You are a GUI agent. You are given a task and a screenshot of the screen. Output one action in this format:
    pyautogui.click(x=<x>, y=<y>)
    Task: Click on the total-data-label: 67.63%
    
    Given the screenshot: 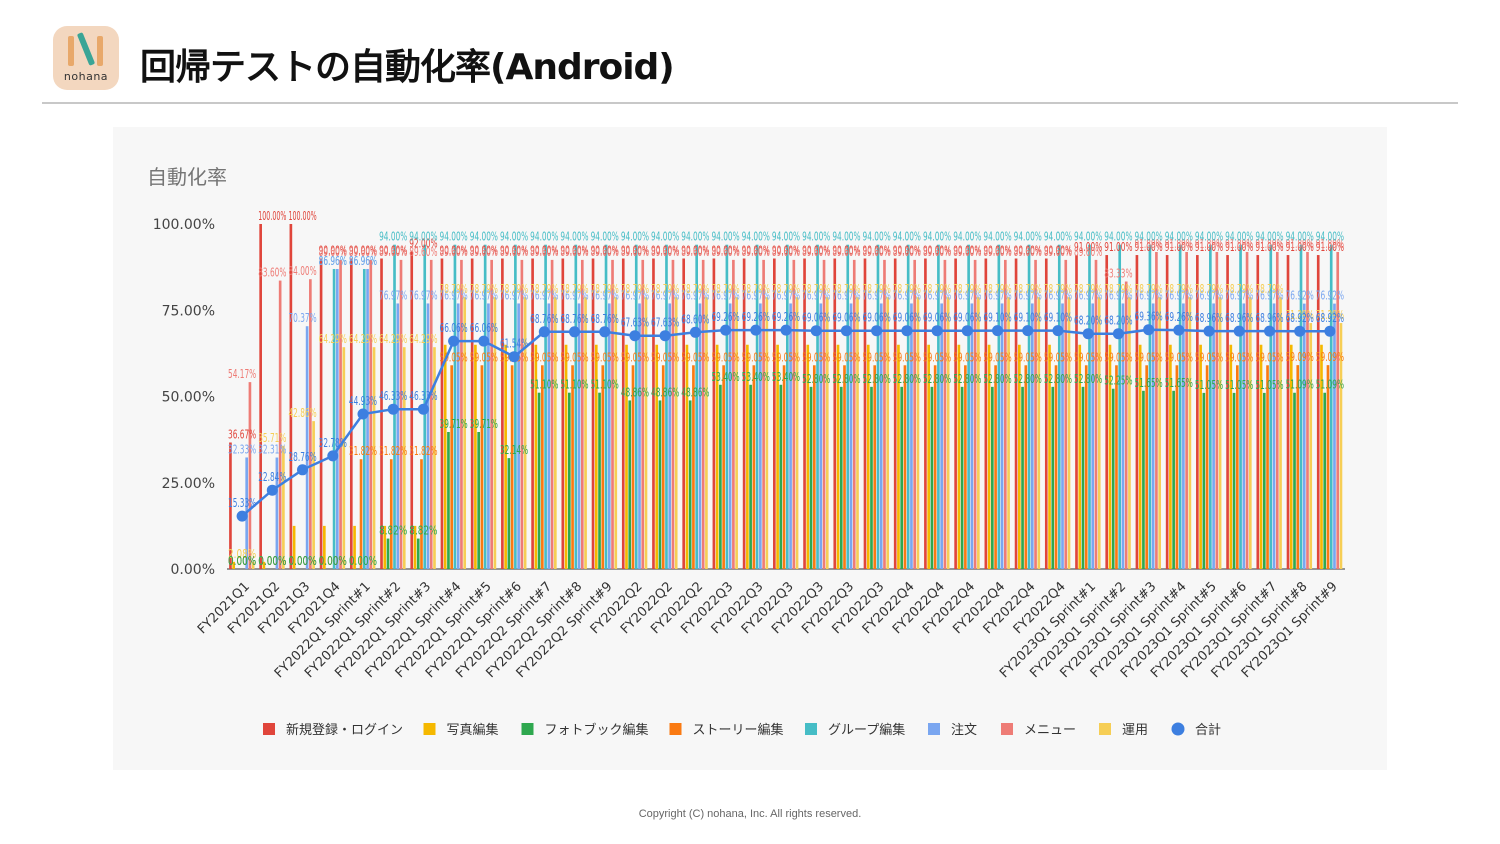 What is the action you would take?
    pyautogui.click(x=665, y=323)
    